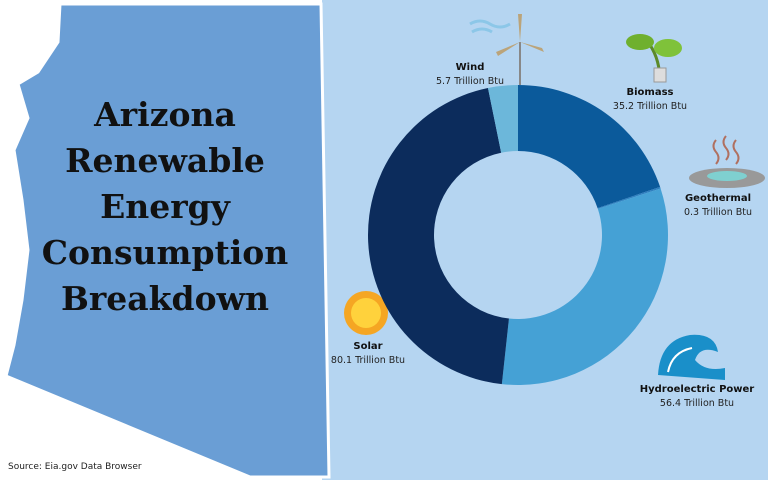  Describe the element at coordinates (650, 106) in the screenshot. I see `value-label: 35.2 Trillion Btu` at that location.